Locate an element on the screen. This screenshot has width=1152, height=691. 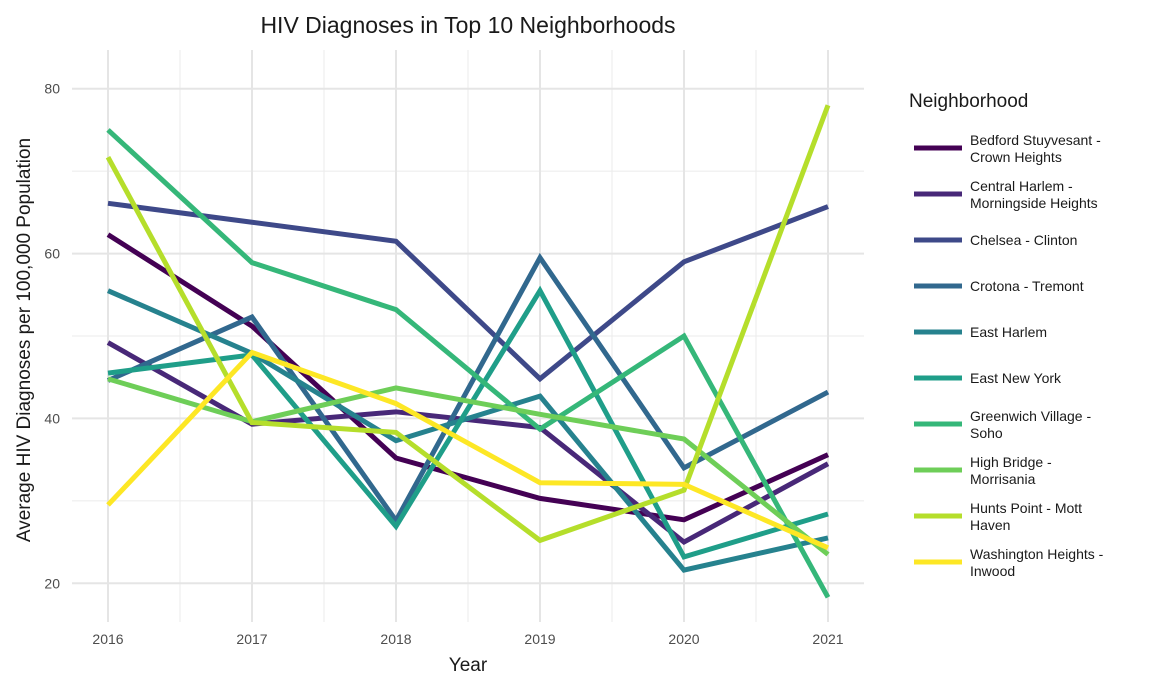
y-tick-label: 60 is located at coordinates (52, 254).